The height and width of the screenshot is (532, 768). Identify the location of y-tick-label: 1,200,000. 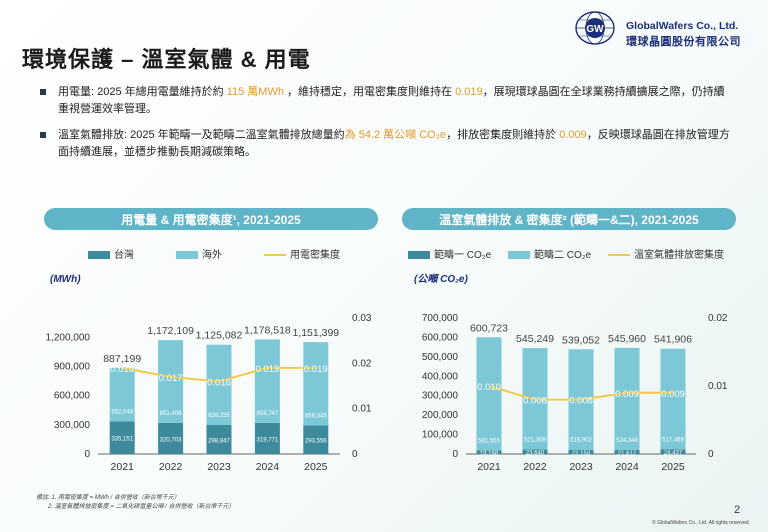
(68, 337).